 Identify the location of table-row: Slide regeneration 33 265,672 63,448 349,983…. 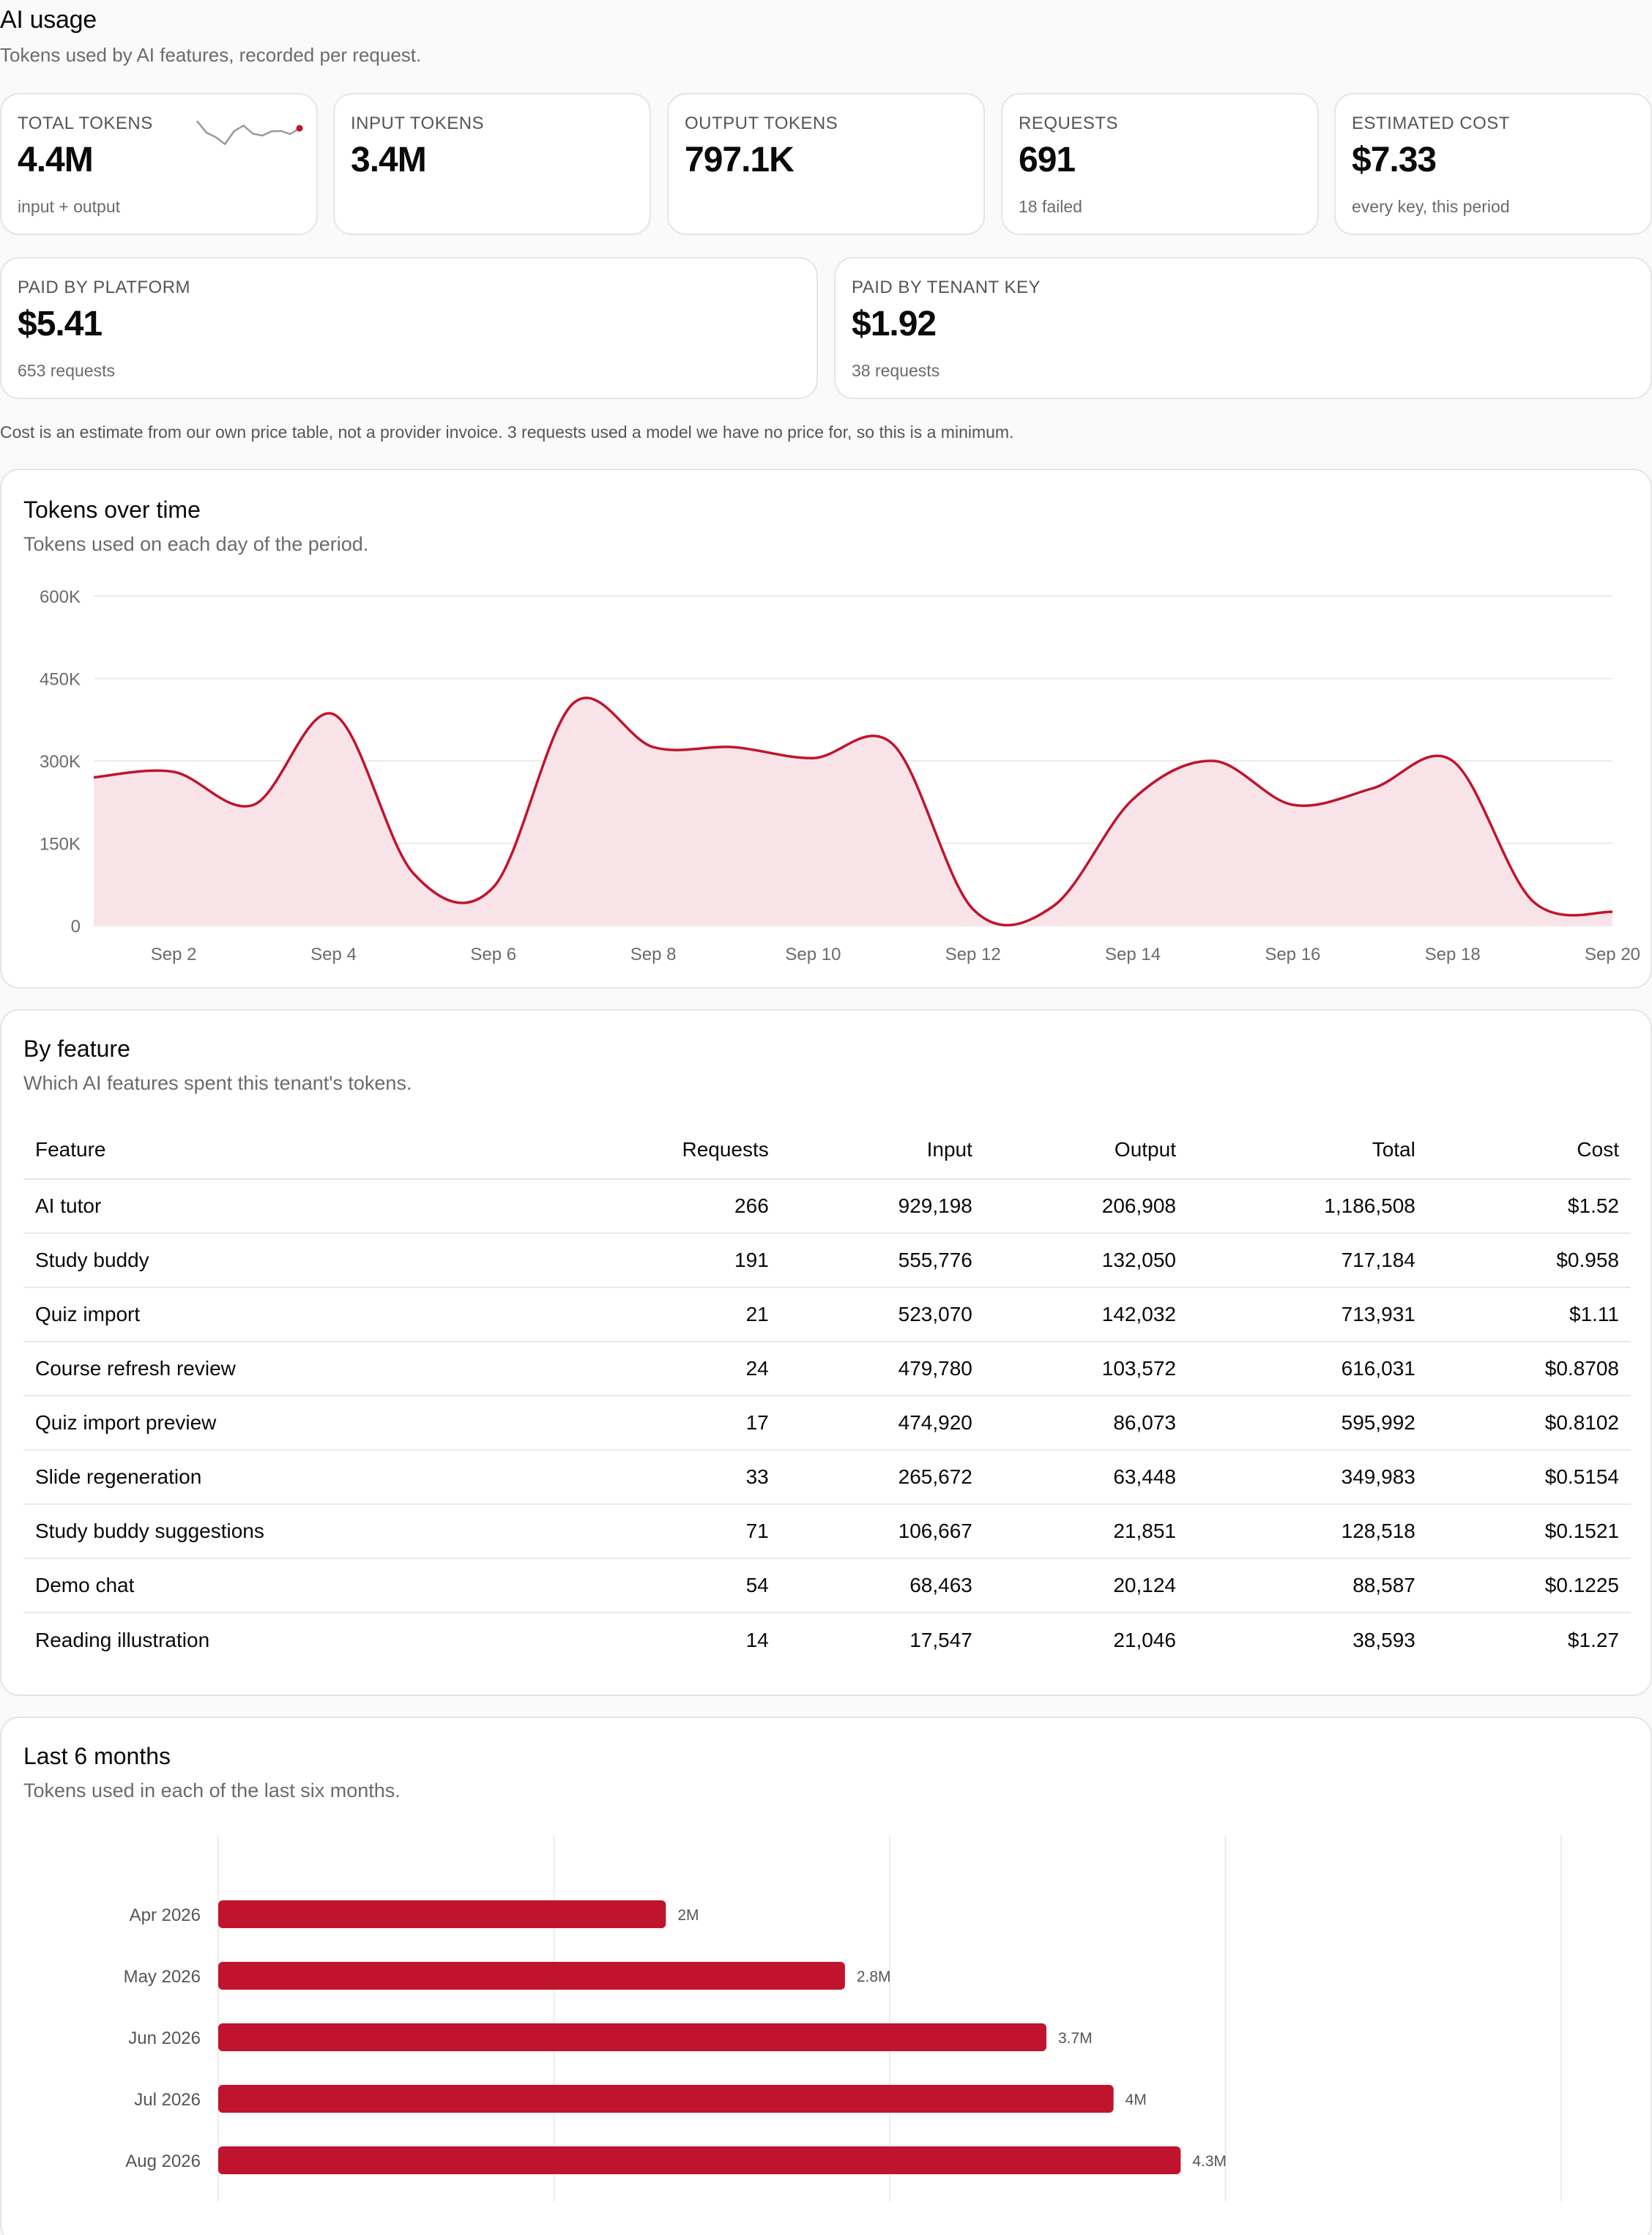
(827, 1477).